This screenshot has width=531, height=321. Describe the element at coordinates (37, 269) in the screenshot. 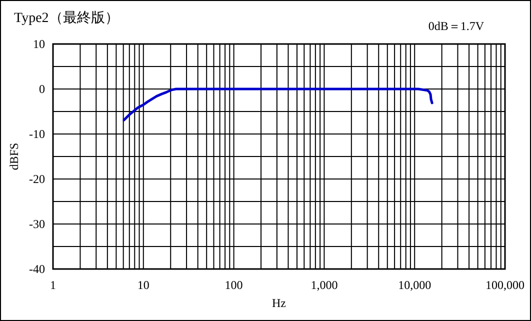

I see `y-tick-label: -40` at that location.